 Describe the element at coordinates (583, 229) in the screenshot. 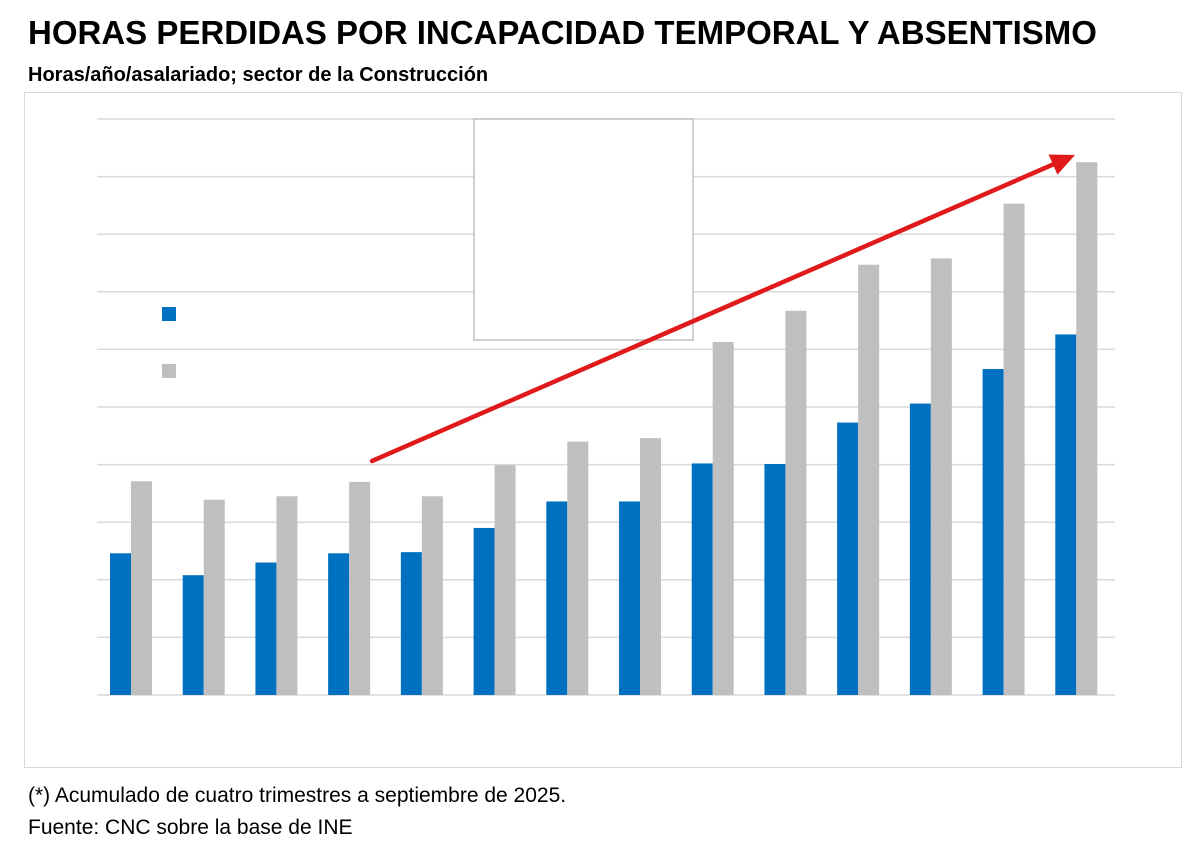

I see `overlay-box` at that location.